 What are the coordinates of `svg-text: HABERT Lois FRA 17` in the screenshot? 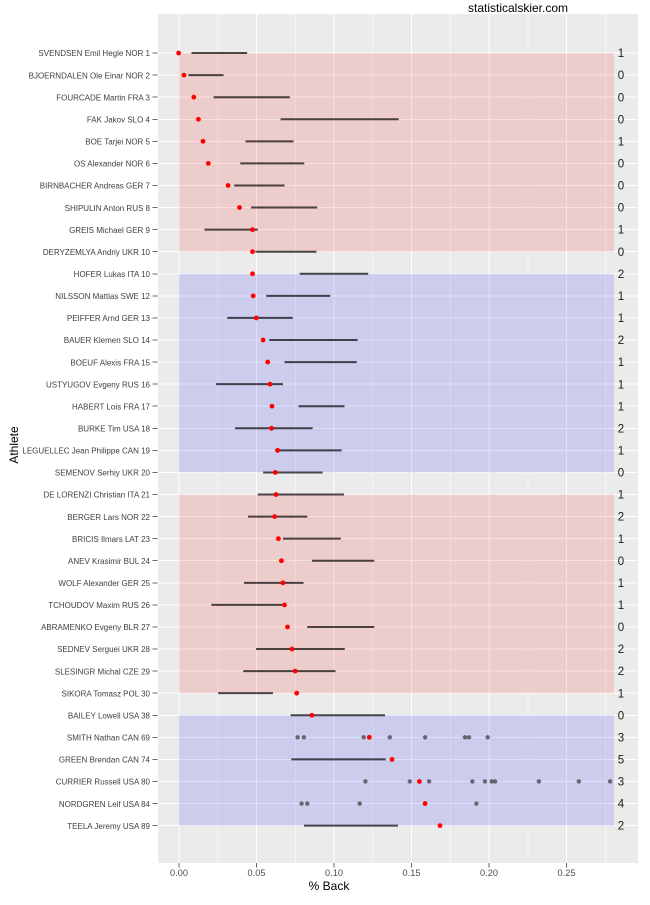 It's located at (111, 406).